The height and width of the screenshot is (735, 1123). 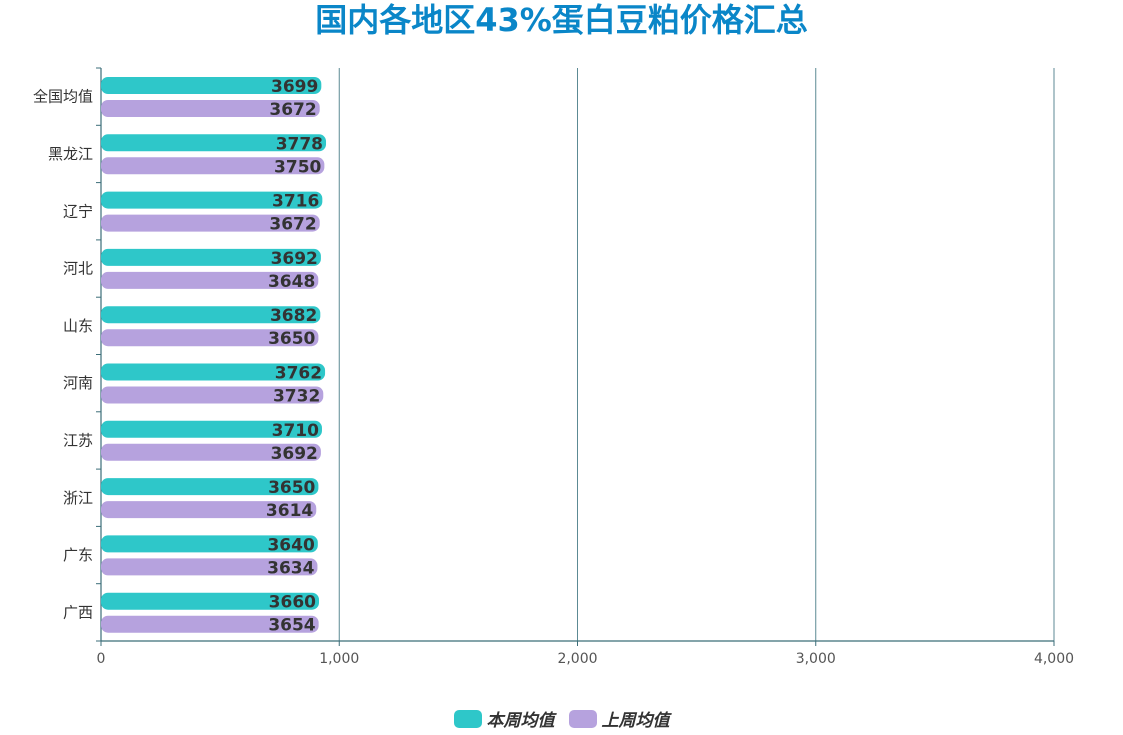 I want to click on data-label: 3778, so click(x=299, y=144).